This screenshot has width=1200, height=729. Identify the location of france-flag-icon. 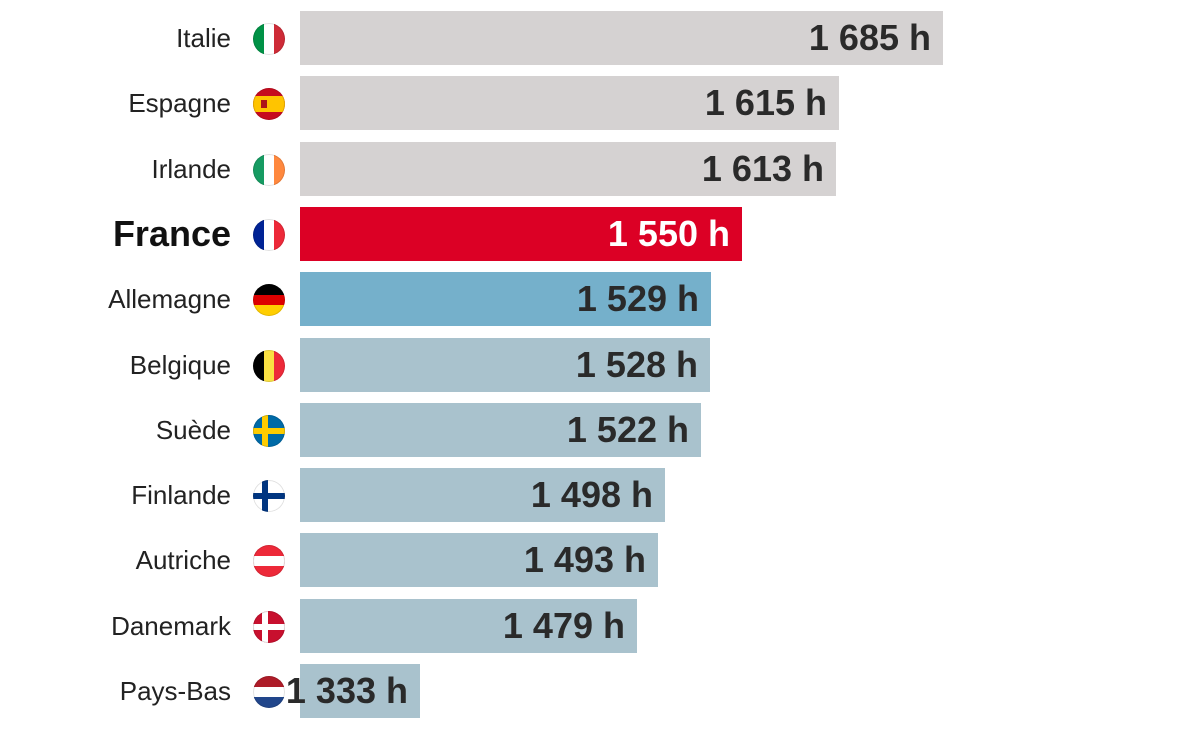
(269, 234).